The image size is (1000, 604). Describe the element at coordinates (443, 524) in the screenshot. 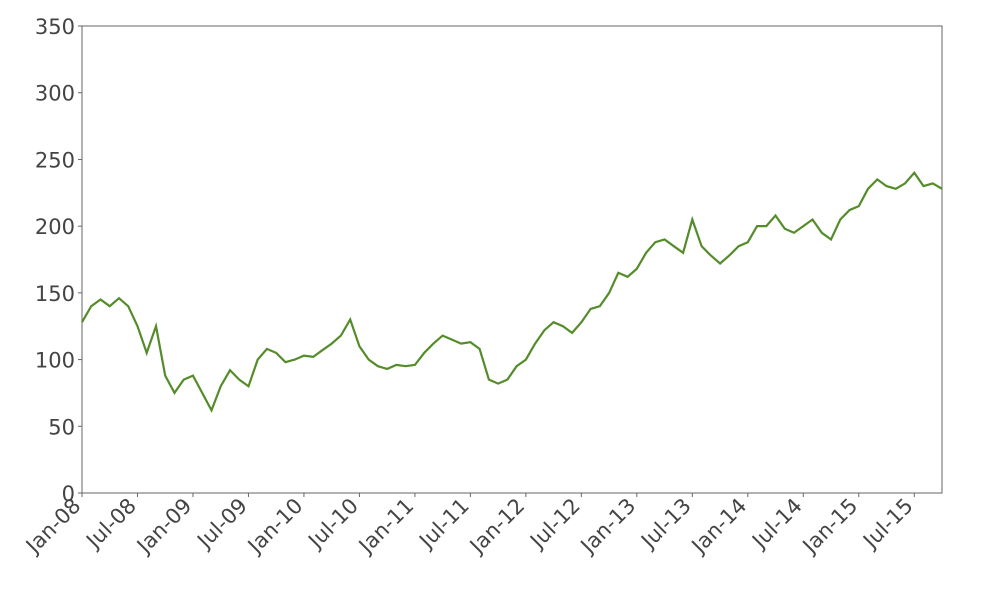

I see `x-tick-label: Jul-11` at that location.